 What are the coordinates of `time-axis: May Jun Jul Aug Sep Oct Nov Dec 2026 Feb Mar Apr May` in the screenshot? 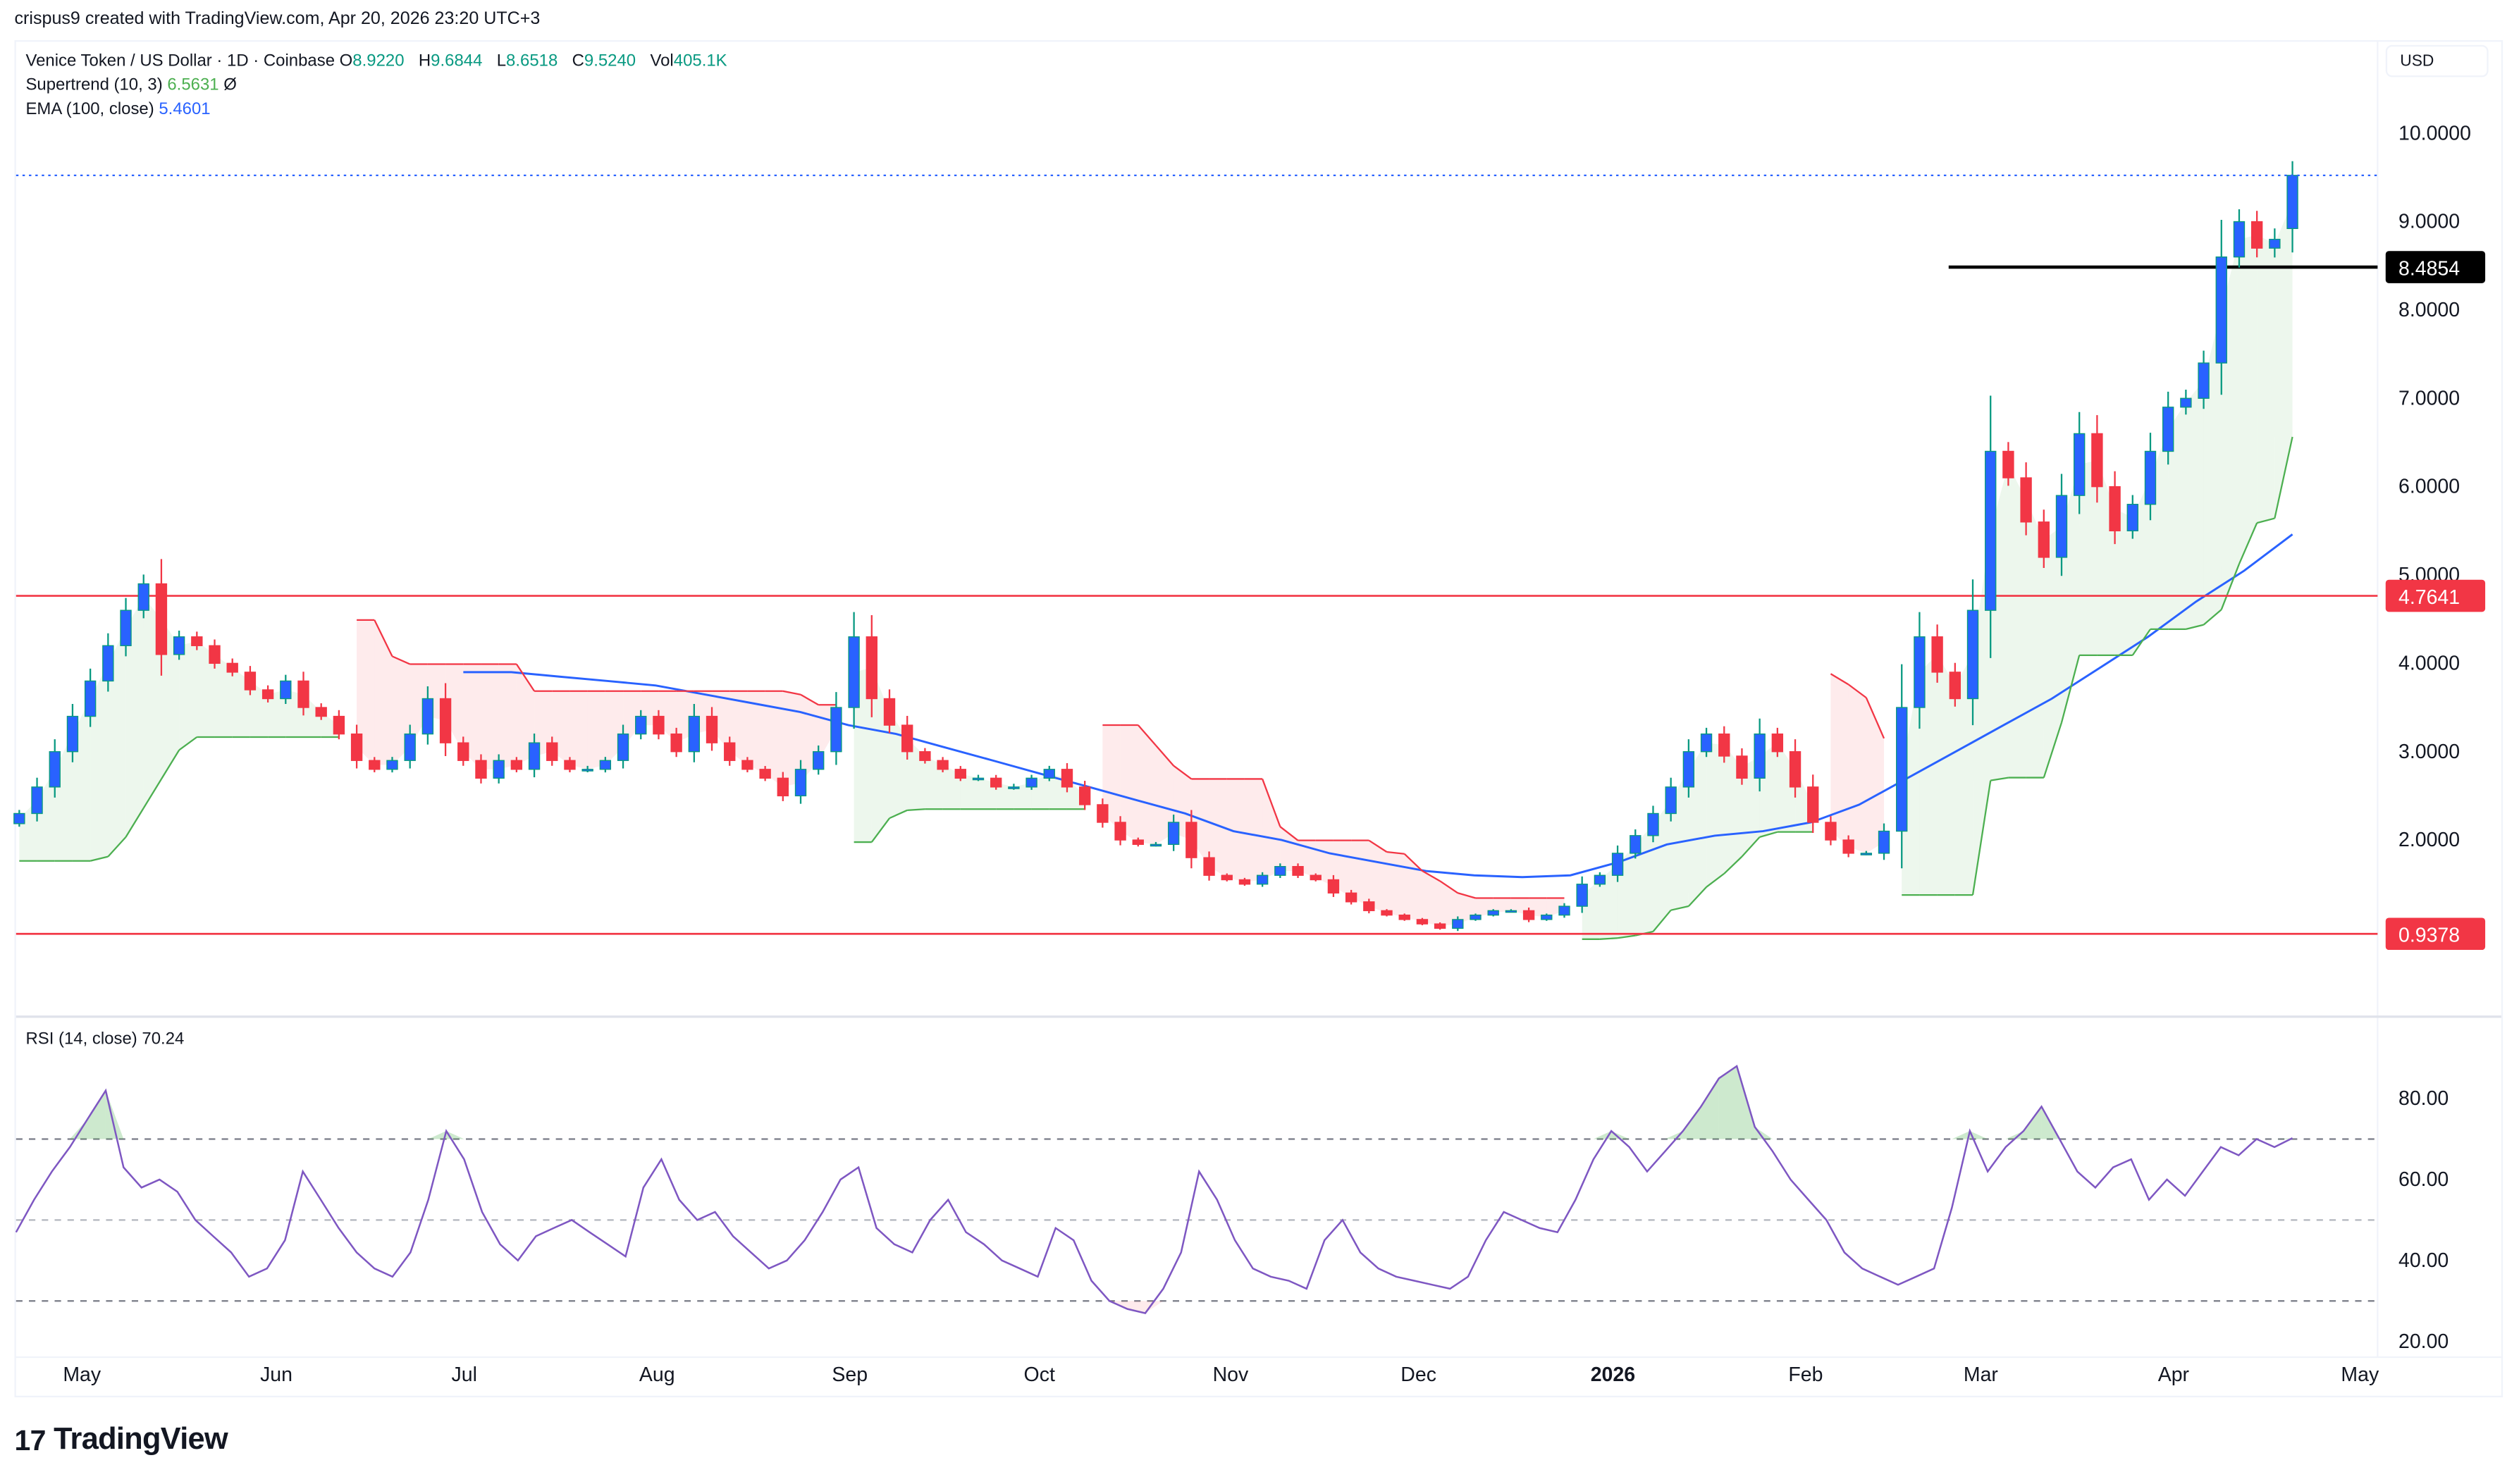 It's located at (1221, 1375).